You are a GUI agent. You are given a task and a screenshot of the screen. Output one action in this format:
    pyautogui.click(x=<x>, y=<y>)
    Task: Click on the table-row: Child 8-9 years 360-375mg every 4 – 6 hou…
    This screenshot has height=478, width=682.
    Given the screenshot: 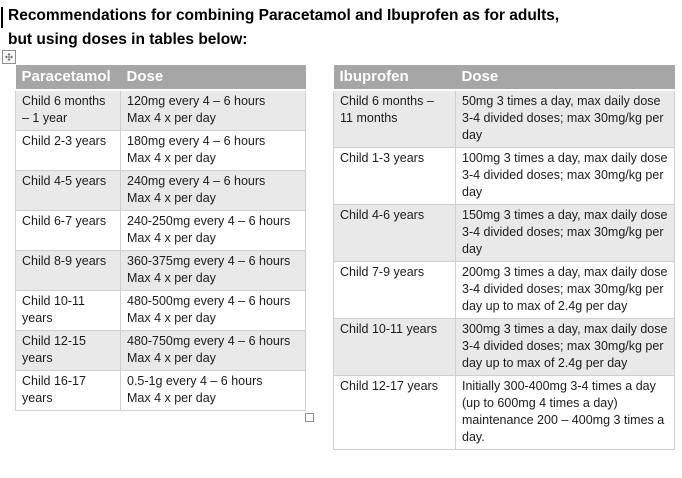 What is the action you would take?
    pyautogui.click(x=160, y=270)
    